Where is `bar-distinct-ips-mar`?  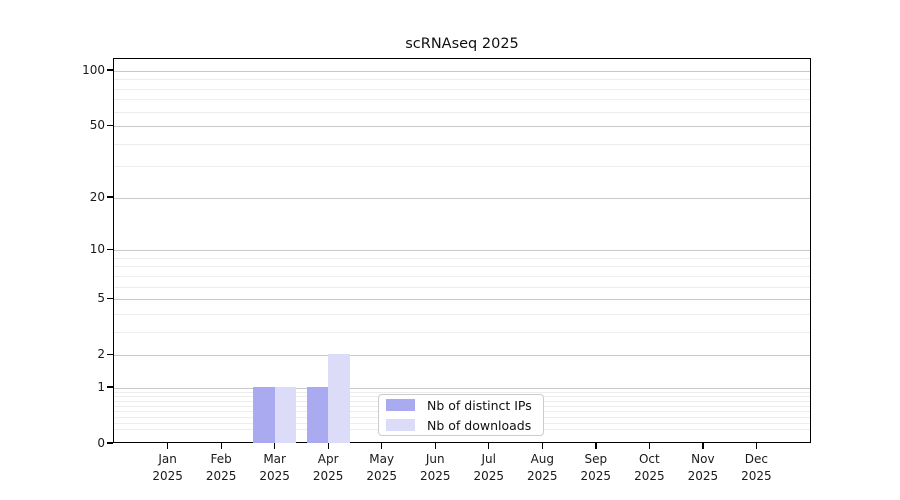
bar-distinct-ips-mar is located at coordinates (264, 414).